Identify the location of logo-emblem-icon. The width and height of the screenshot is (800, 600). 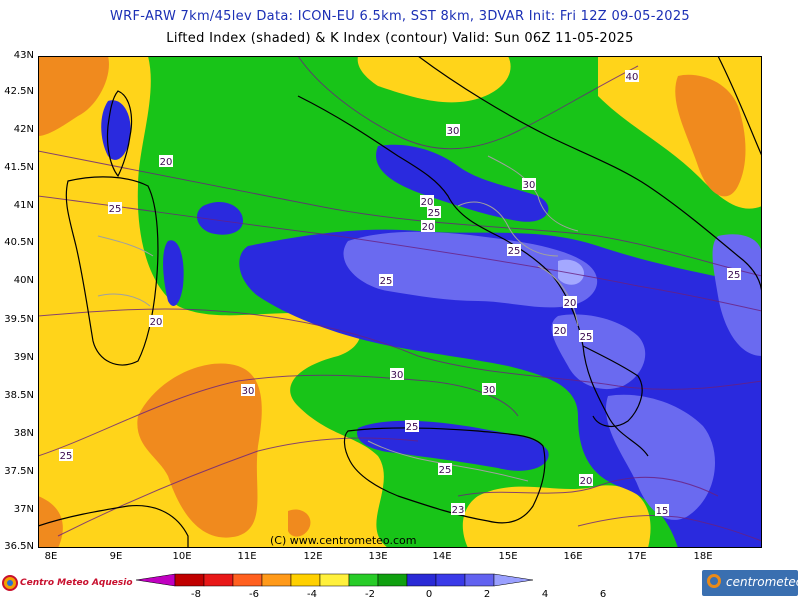
(10, 583).